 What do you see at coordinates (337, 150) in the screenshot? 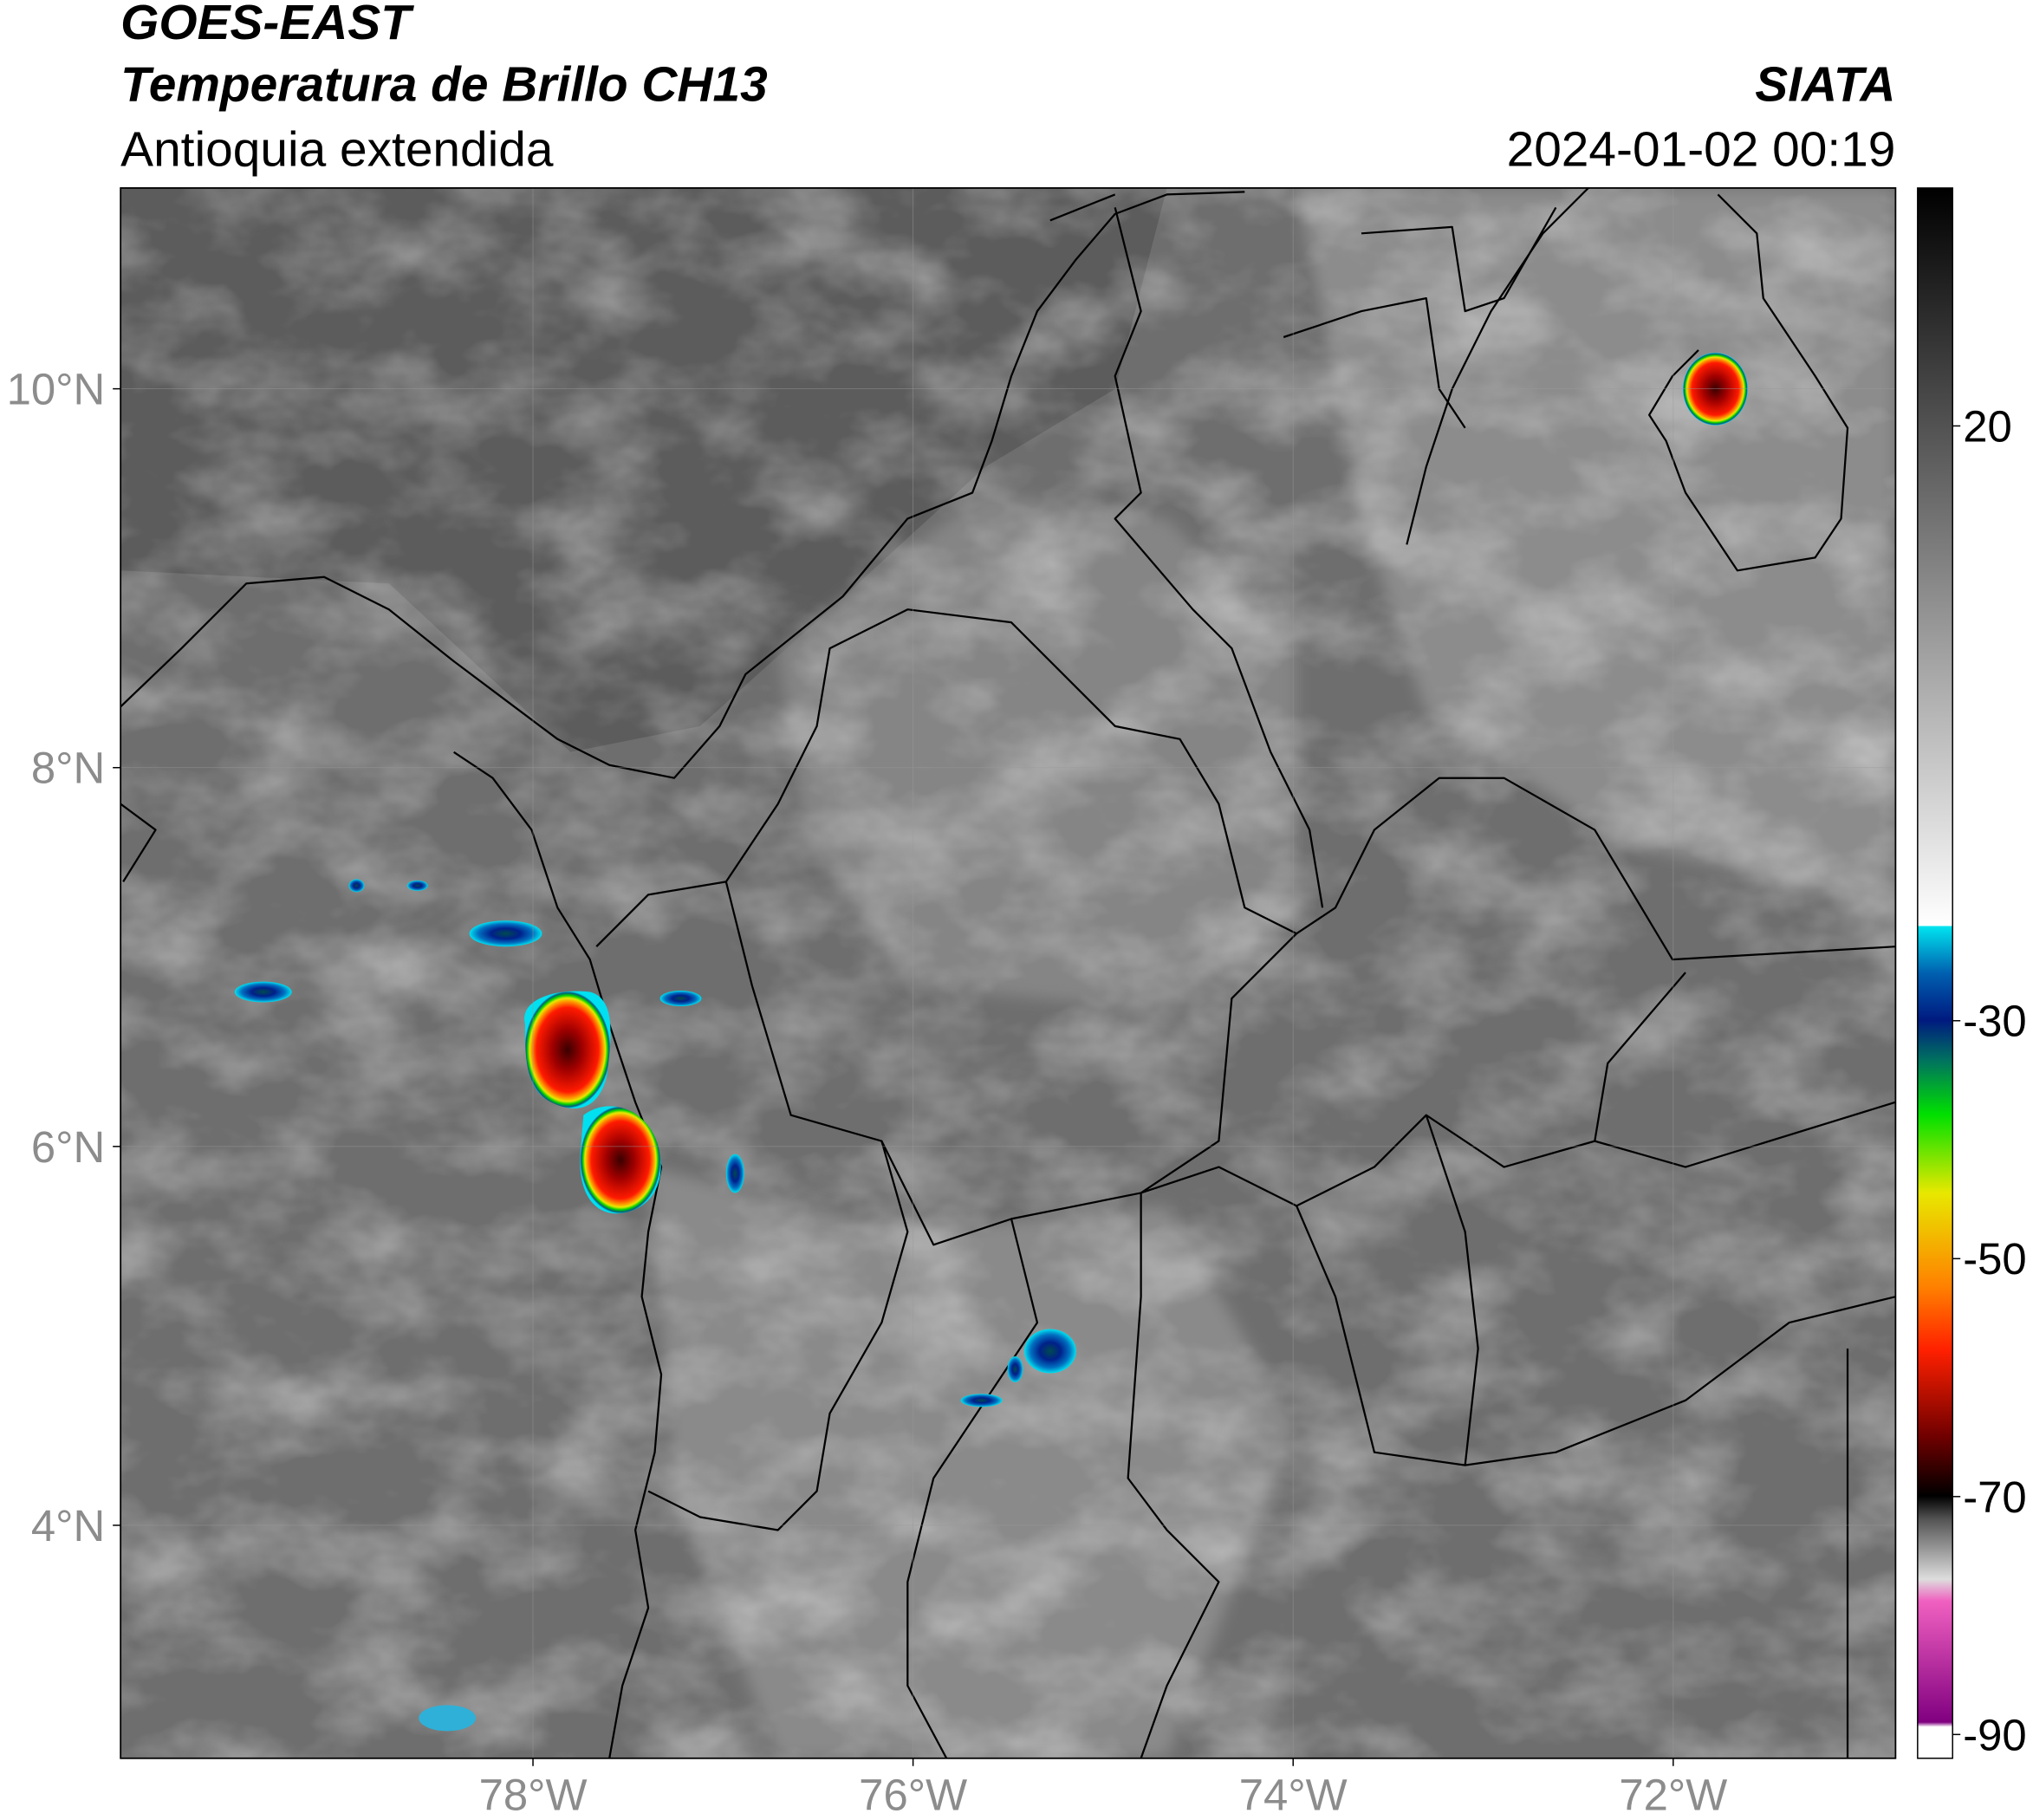
I see `region: Antioquia extendida` at bounding box center [337, 150].